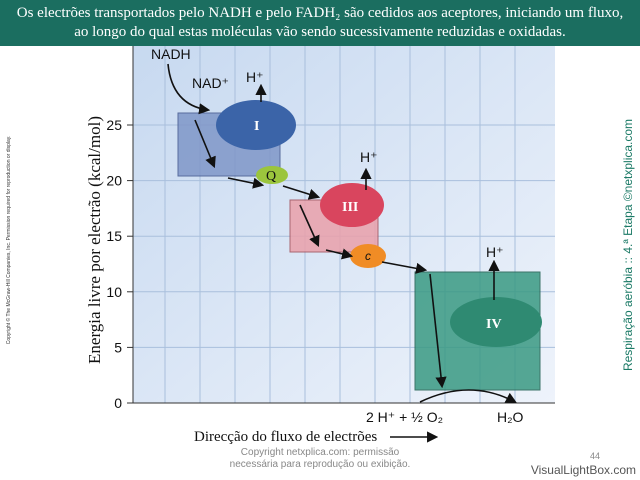 The image size is (640, 480). What do you see at coordinates (350, 207) in the screenshot?
I see `complex-label: III` at bounding box center [350, 207].